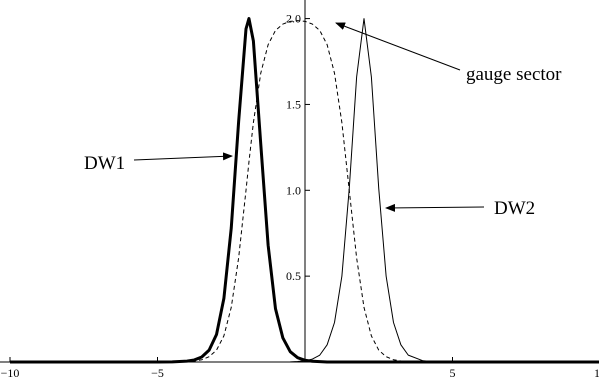 The height and width of the screenshot is (383, 599). What do you see at coordinates (10, 373) in the screenshot?
I see `x-tick-label: −10` at bounding box center [10, 373].